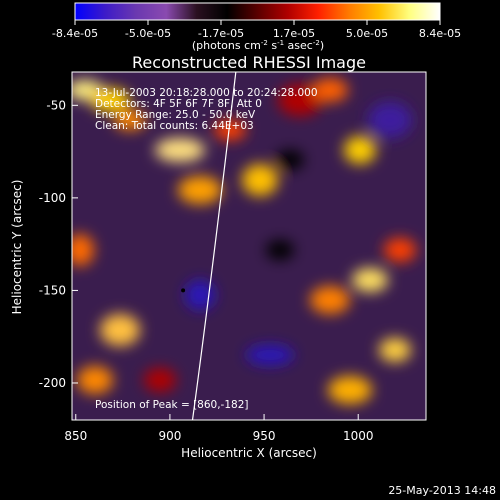 The image size is (500, 500). Describe the element at coordinates (172, 405) in the screenshot. I see `peak-label: Position of Peak = [860,-182]` at that location.